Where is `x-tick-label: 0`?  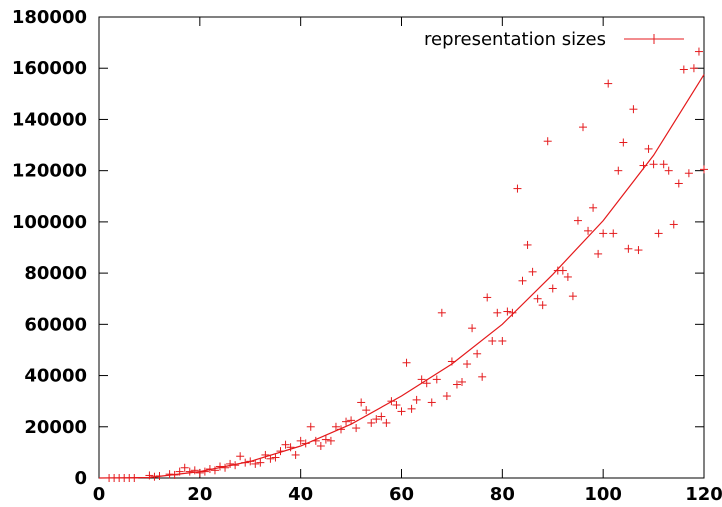 x-tick-label: 0 is located at coordinates (99, 494).